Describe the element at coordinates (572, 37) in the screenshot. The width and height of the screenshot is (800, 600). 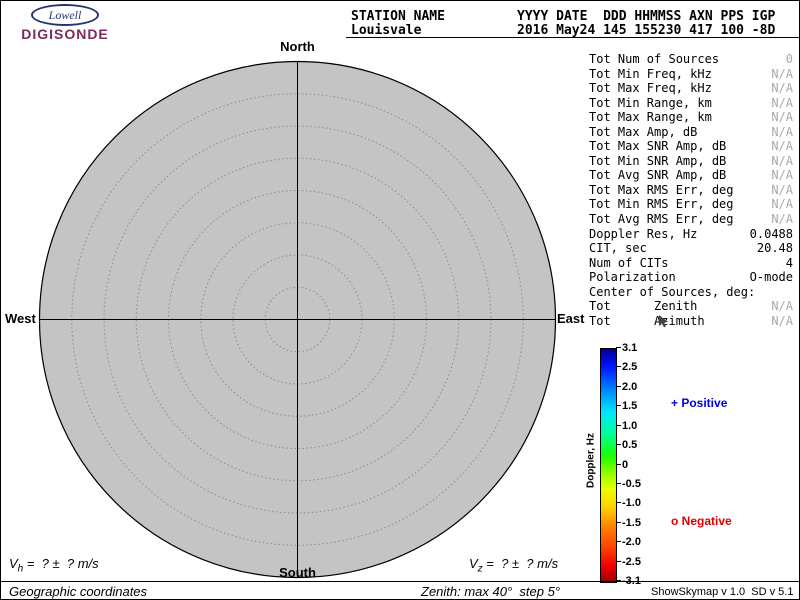
I see `header-divider` at that location.